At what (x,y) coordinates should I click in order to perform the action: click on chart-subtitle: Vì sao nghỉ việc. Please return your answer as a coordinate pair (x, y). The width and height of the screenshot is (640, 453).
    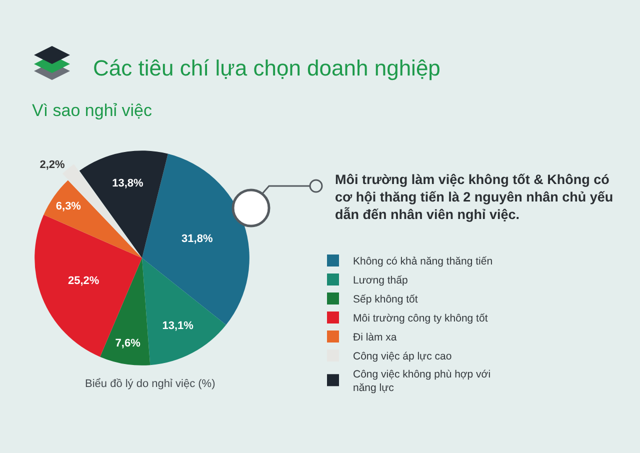
    Looking at the image, I should click on (92, 110).